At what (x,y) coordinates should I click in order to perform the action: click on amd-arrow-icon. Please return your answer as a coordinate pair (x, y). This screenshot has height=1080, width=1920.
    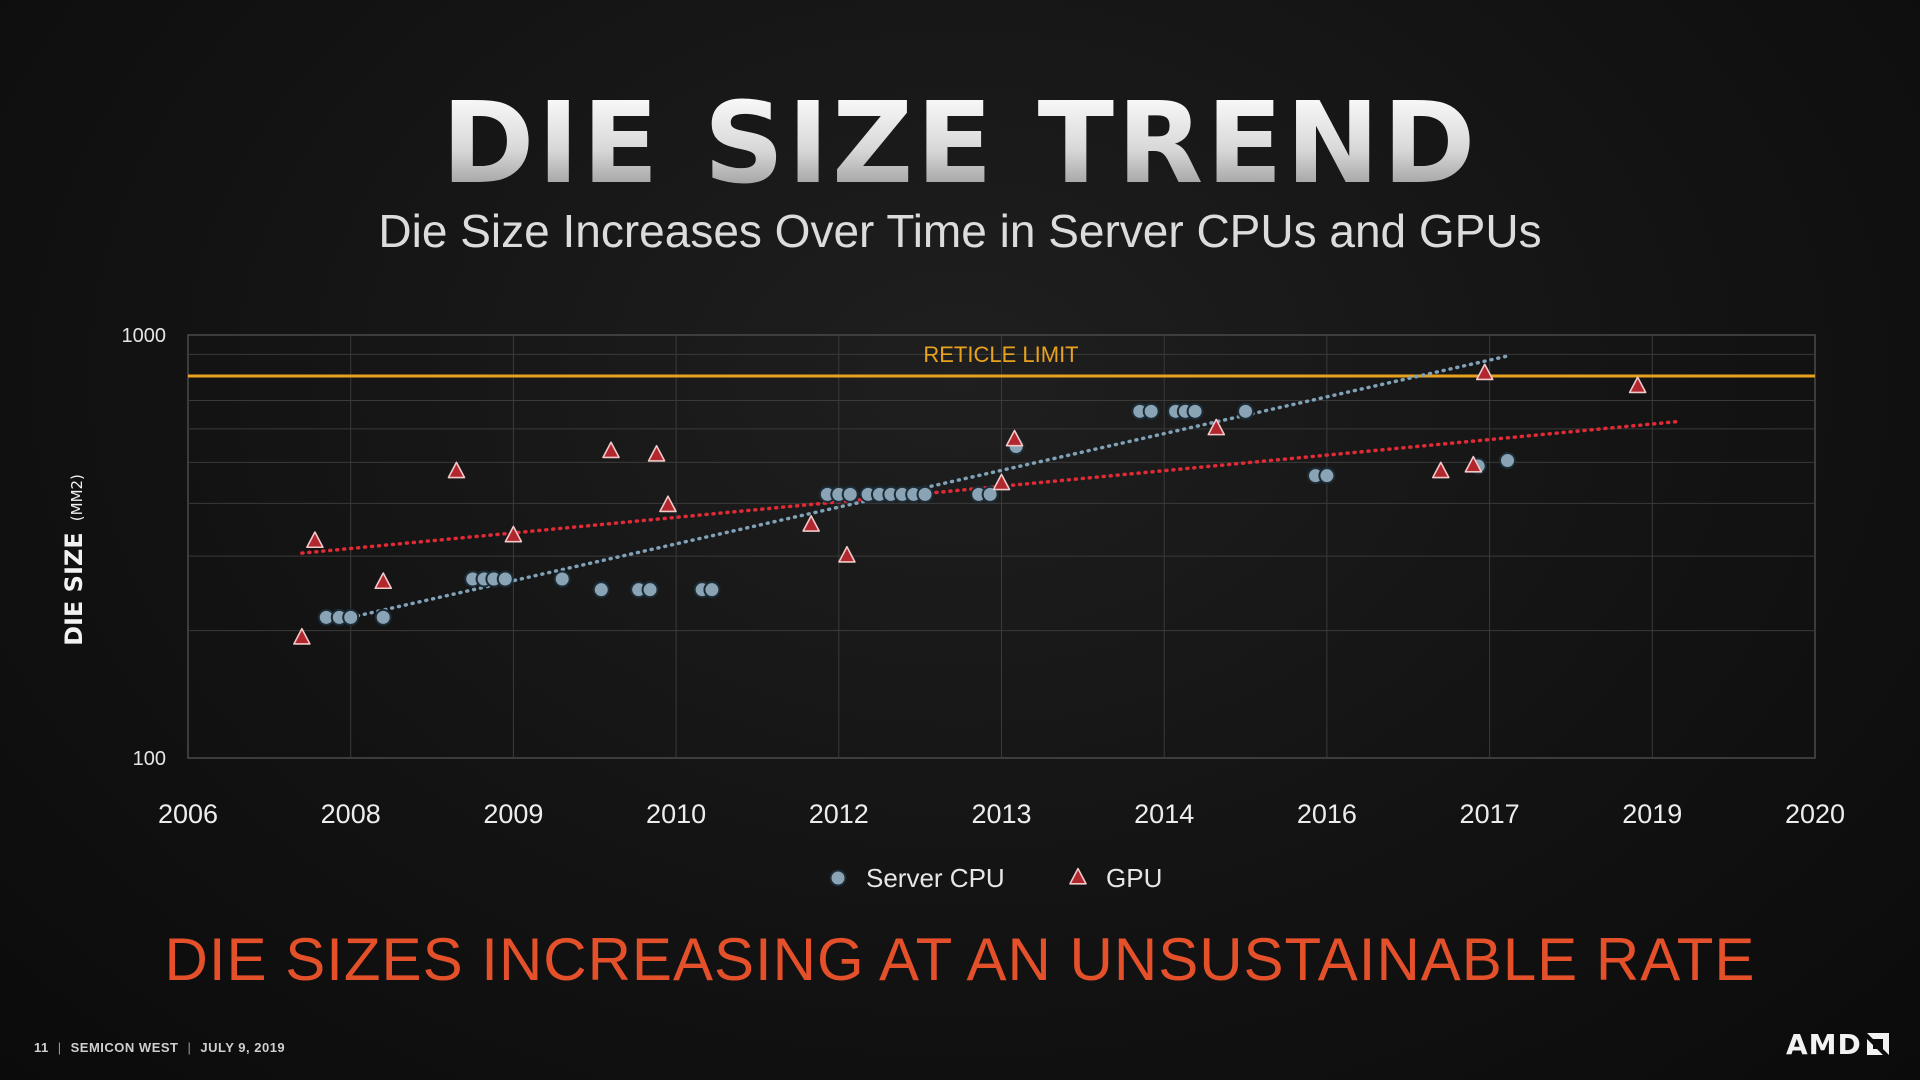
    Looking at the image, I should click on (1877, 1044).